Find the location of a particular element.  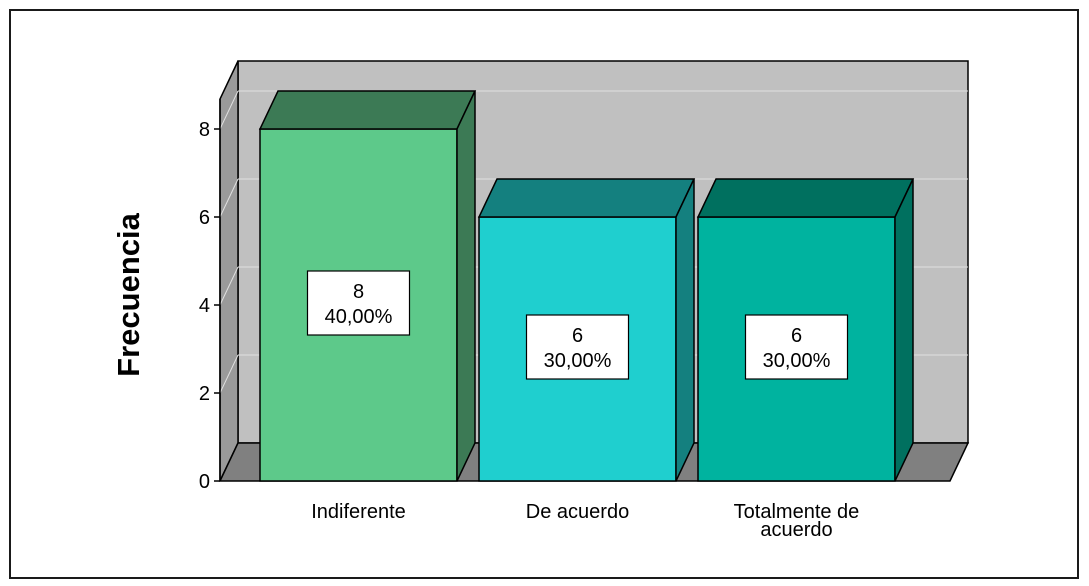

data-label: 8 40,00% is located at coordinates (358, 303).